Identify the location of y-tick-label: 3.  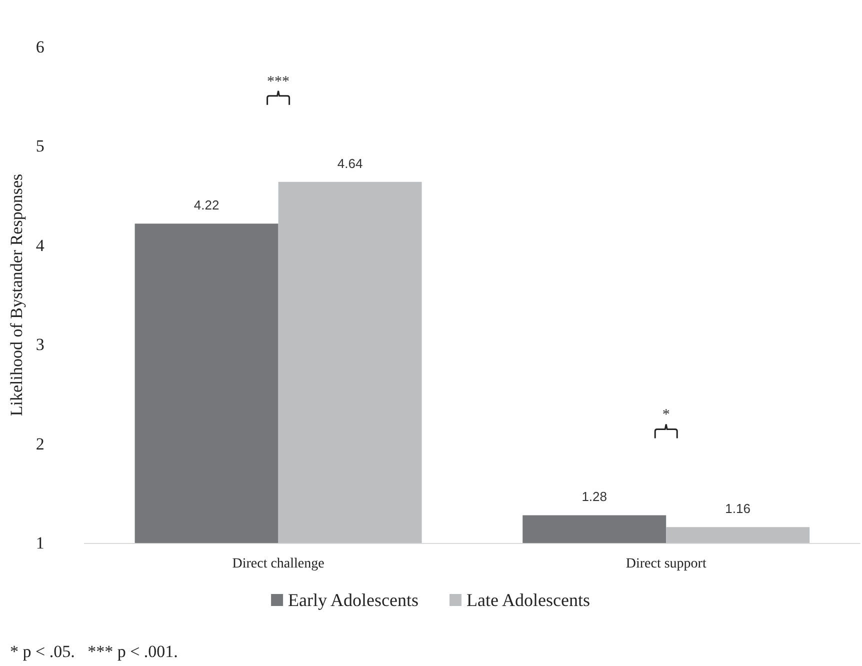
(40, 344).